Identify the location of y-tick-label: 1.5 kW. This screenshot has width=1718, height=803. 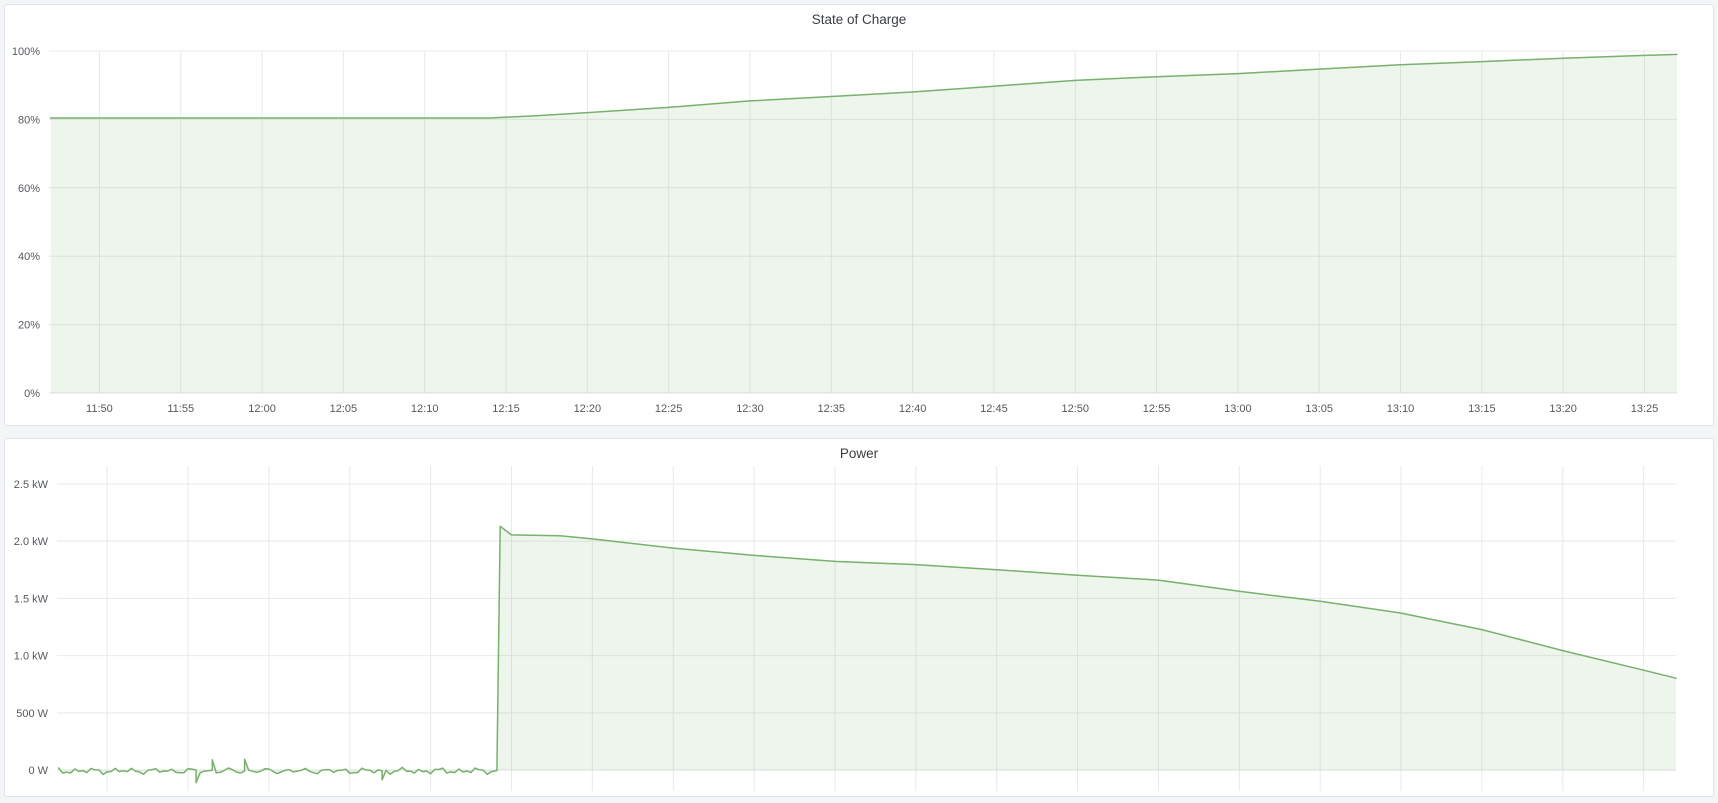
(31, 599).